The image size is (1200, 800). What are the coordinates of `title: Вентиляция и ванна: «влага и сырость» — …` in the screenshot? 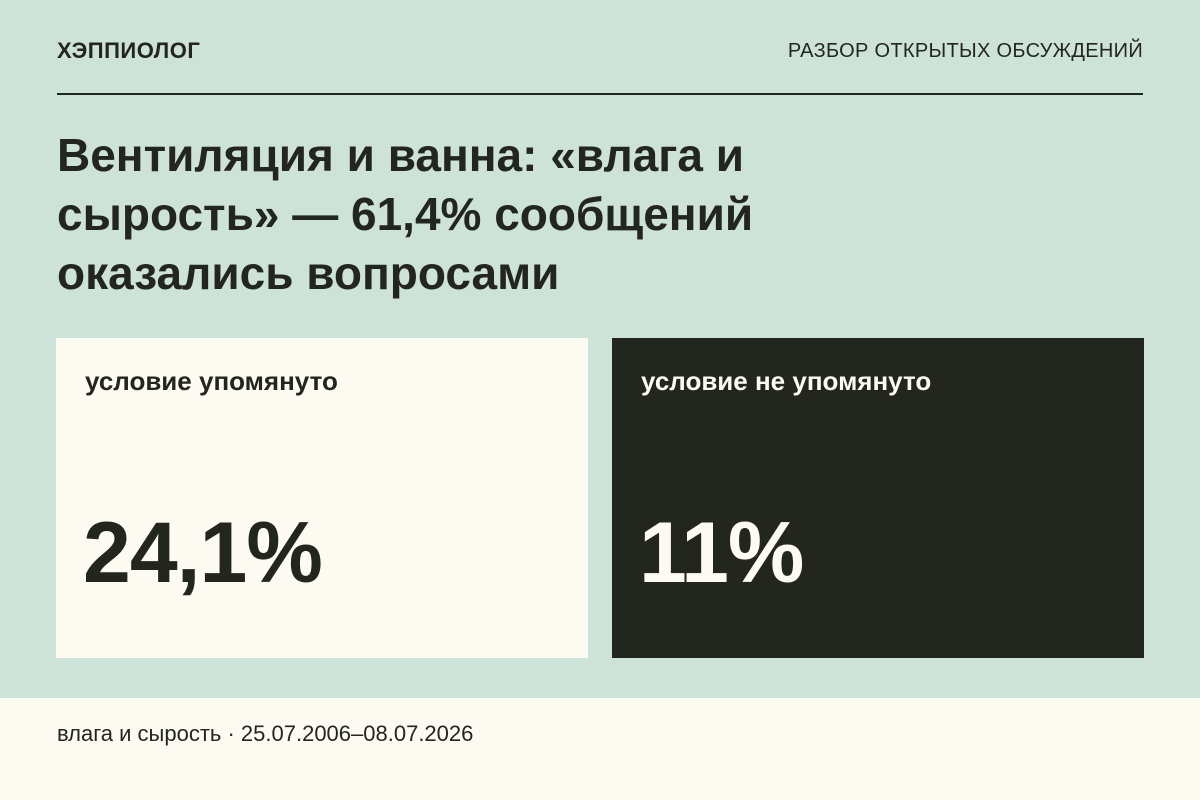 It's located at (405, 214).